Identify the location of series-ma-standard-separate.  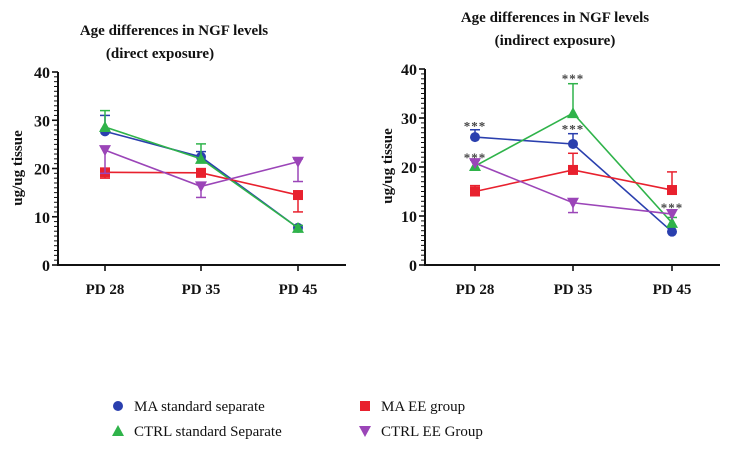
(573, 183).